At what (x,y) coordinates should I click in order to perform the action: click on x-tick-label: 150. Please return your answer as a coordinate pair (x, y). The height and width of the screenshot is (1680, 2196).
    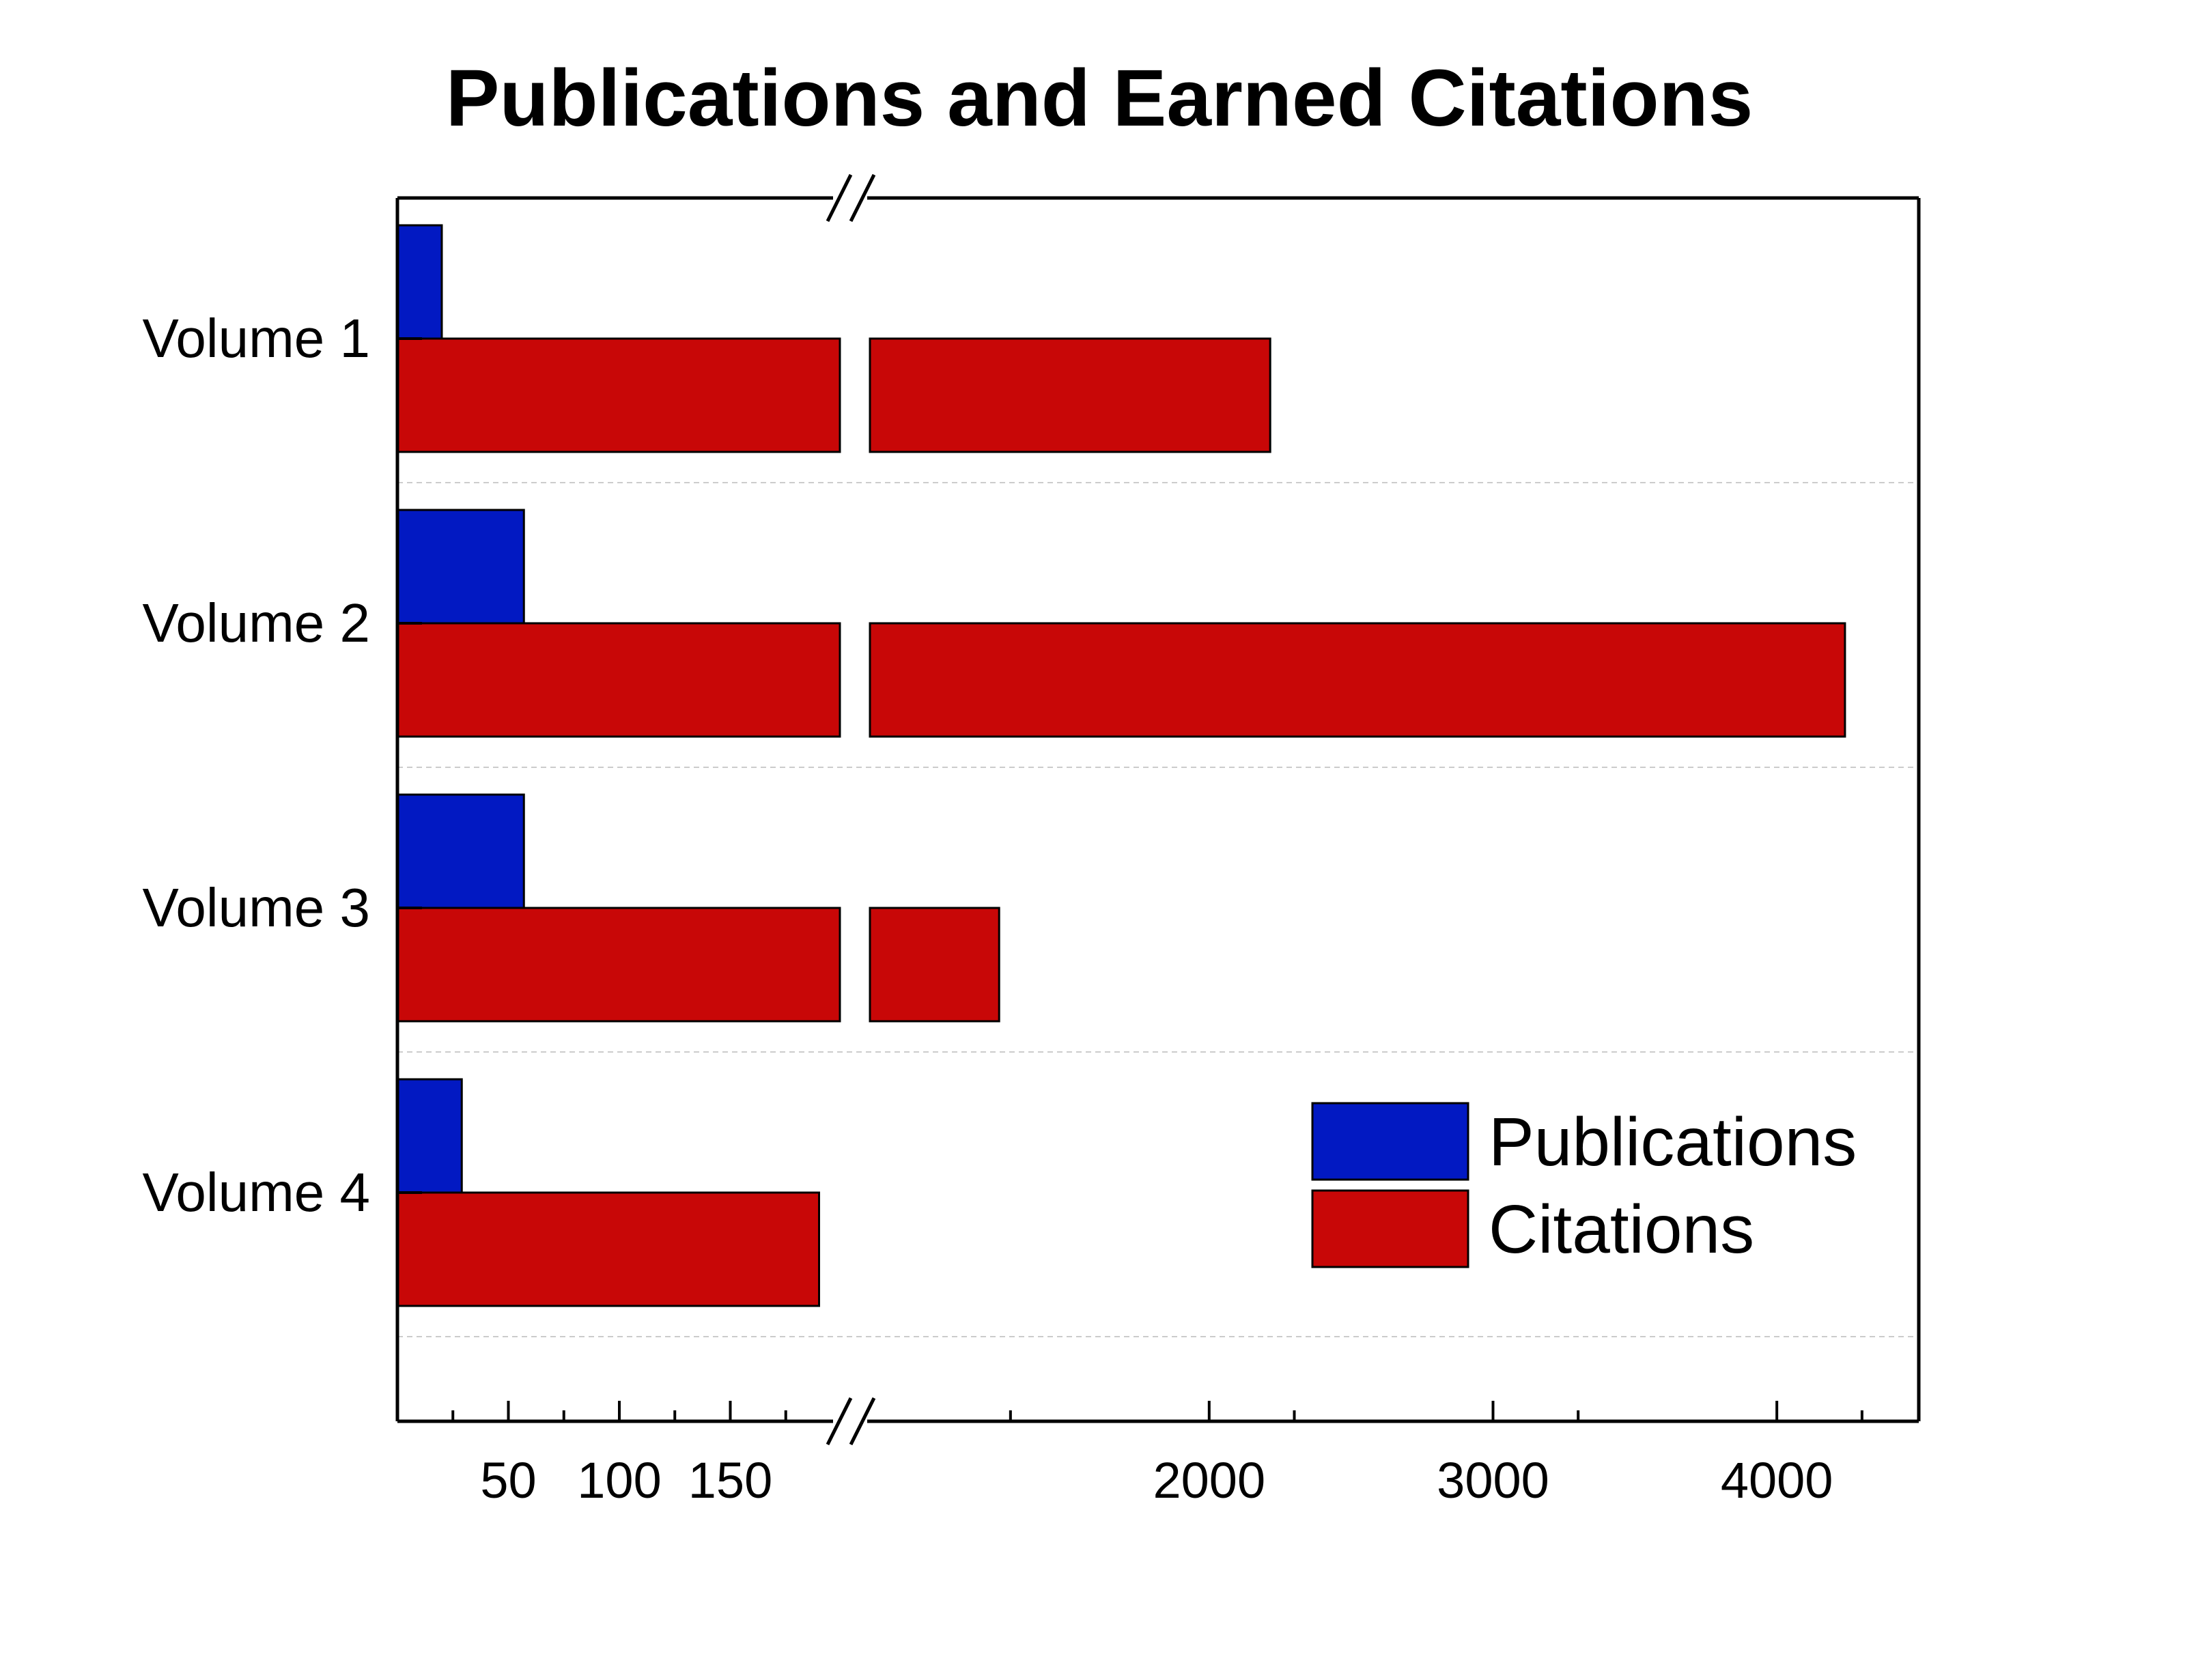
    Looking at the image, I should click on (730, 1480).